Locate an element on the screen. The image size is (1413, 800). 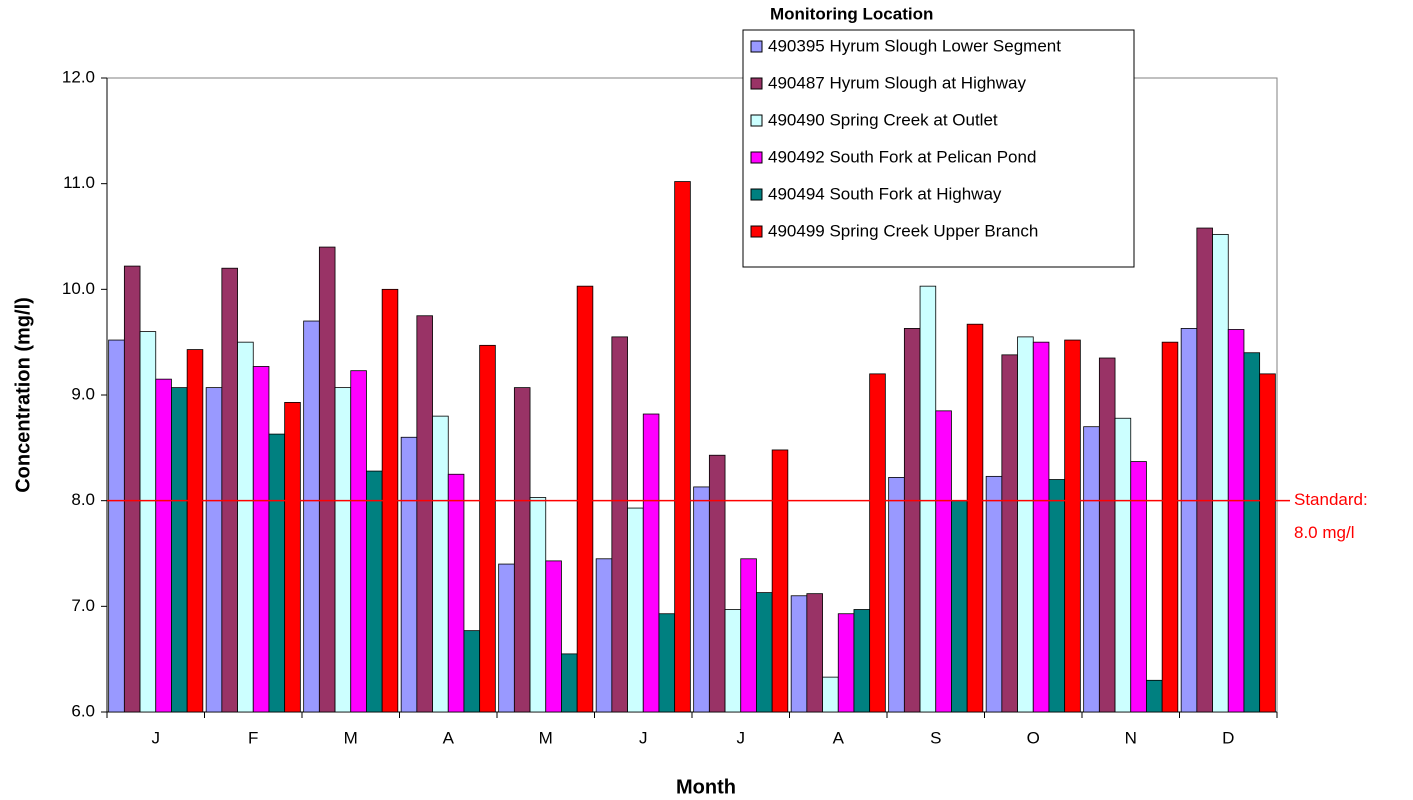
y-tick-label: 6.0 is located at coordinates (83, 710).